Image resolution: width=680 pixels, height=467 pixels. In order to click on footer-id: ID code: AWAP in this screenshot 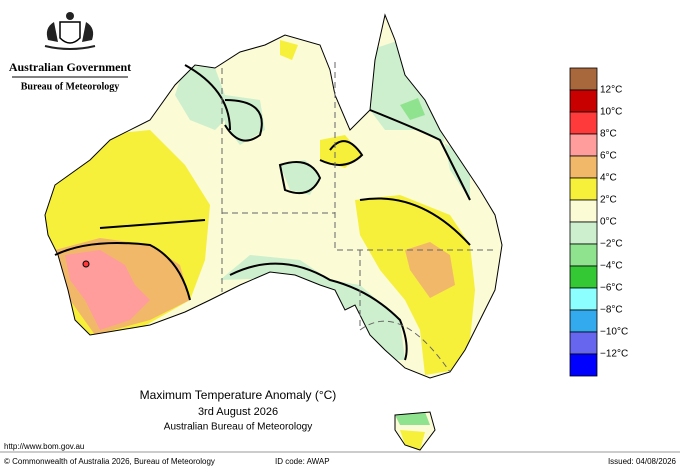, I will do `click(302, 461)`.